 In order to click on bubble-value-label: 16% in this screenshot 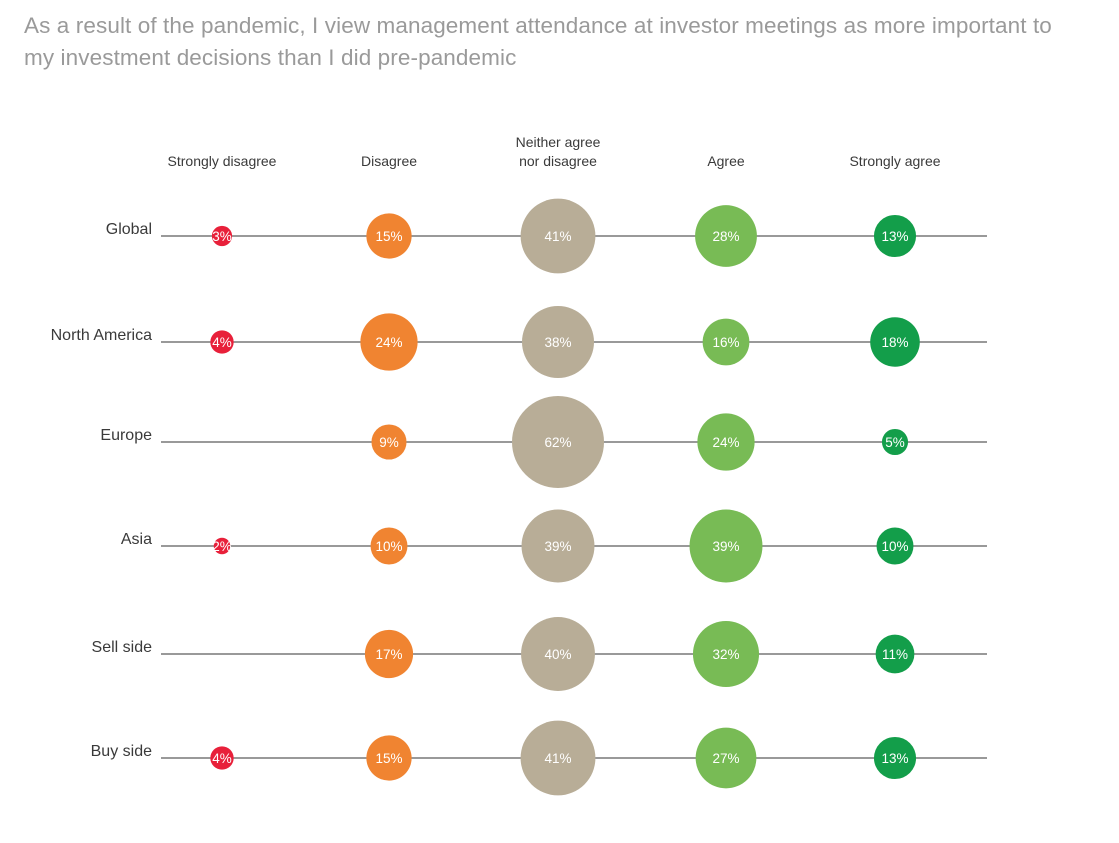, I will do `click(725, 342)`.